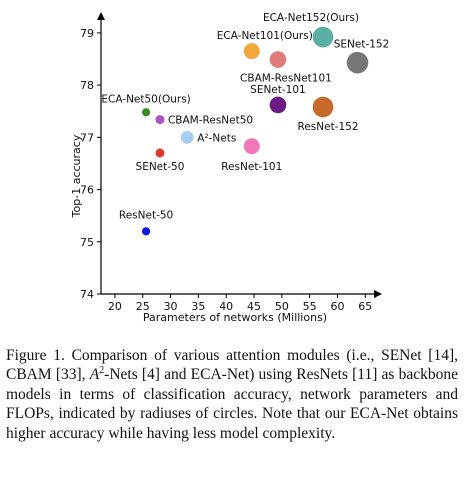 The width and height of the screenshot is (467, 480). Describe the element at coordinates (198, 306) in the screenshot. I see `x-tick-label: 35` at that location.